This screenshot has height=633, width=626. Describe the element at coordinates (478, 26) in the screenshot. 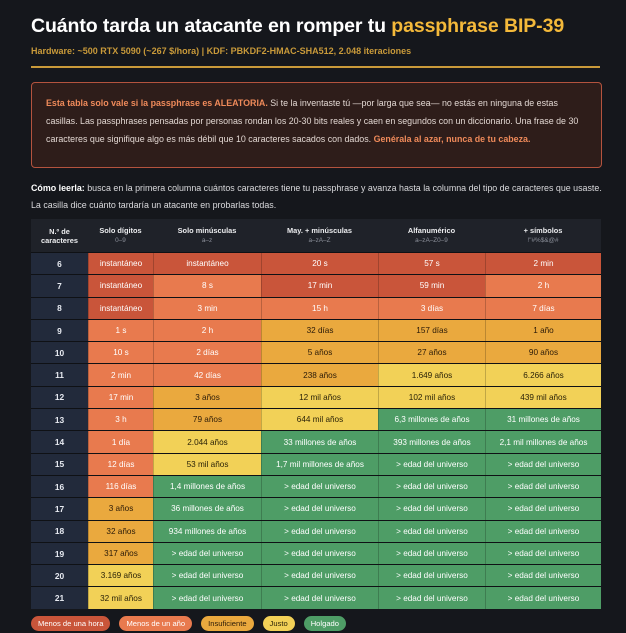

I see `title-highlight: passphrase BIP-39` at that location.